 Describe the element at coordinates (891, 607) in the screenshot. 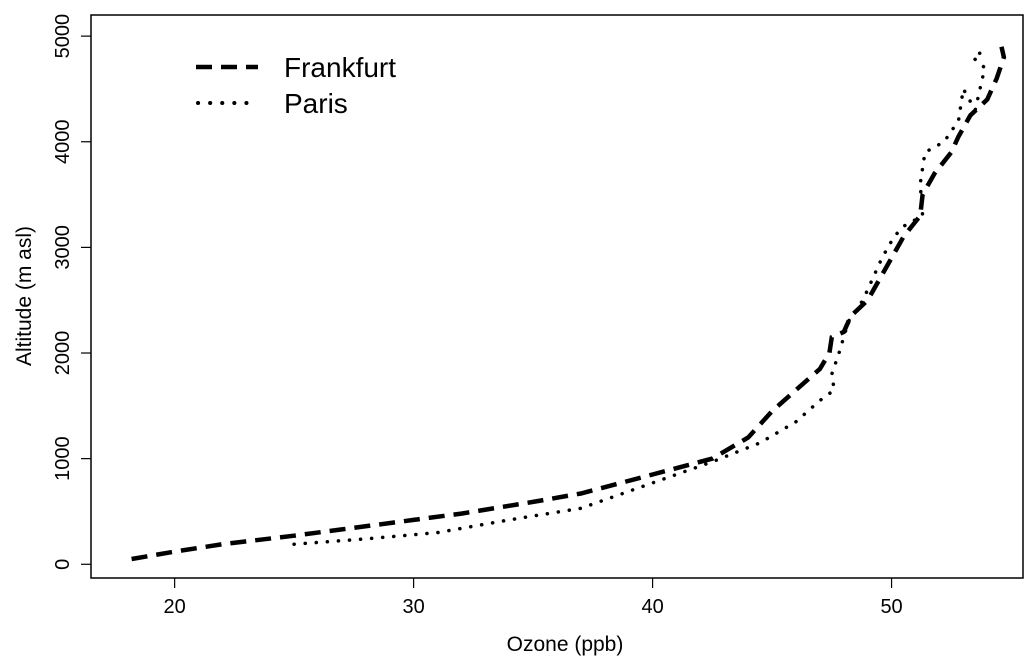

I see `x-tick-label: 50` at that location.